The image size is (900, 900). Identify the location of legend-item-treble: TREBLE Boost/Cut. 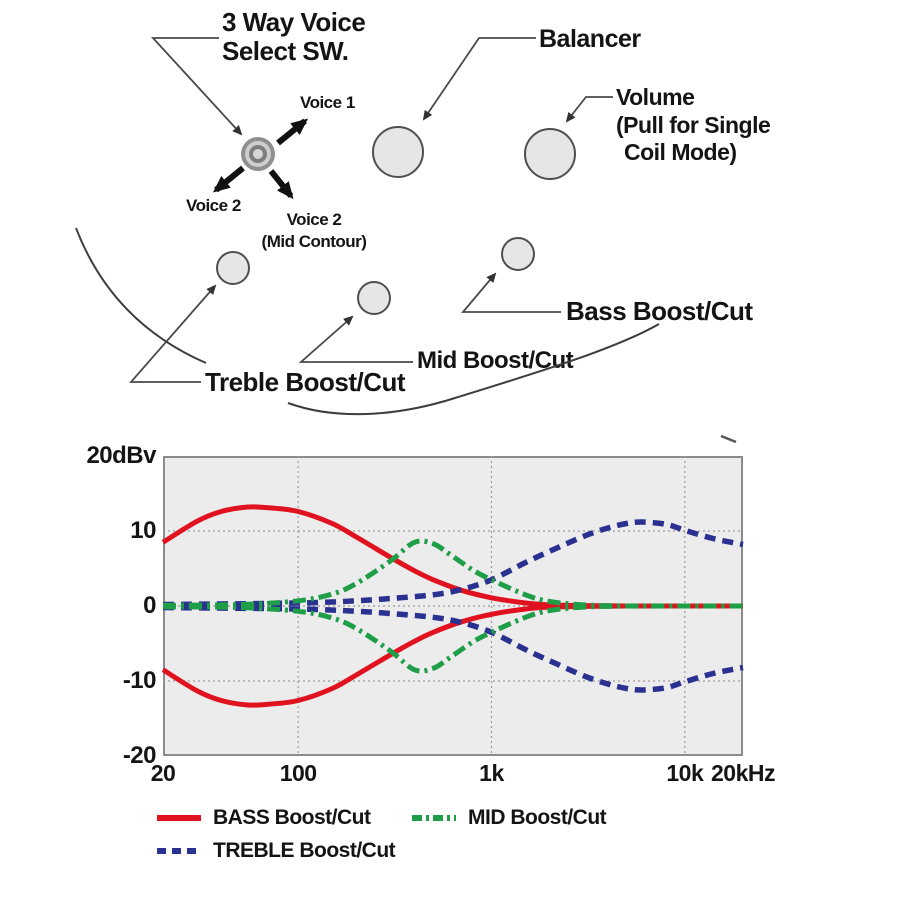
(276, 851).